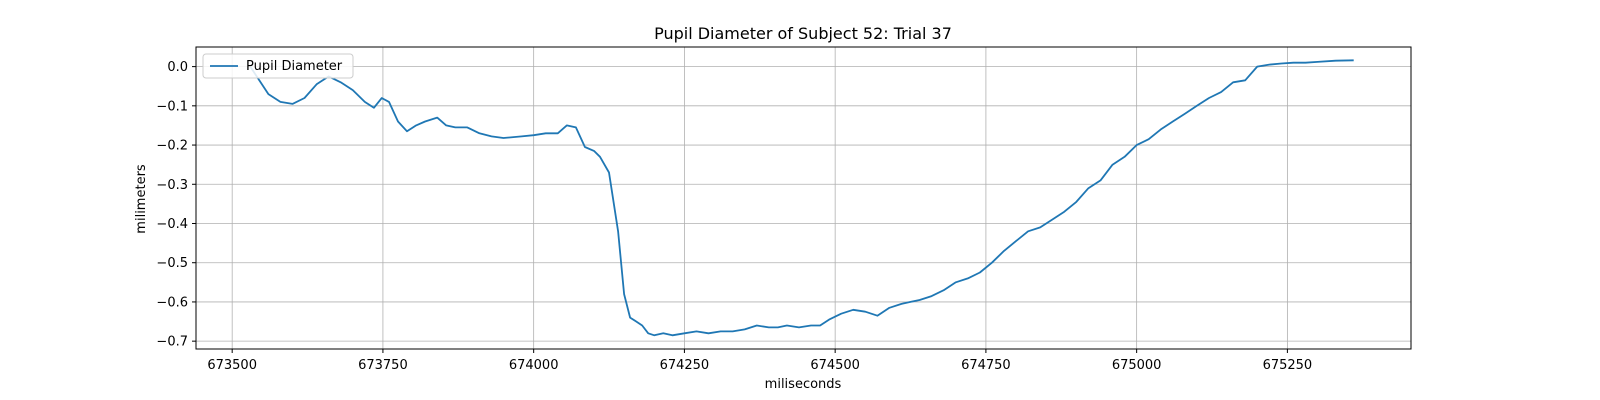 The image size is (1600, 400). I want to click on x-tick-label: 674000, so click(534, 365).